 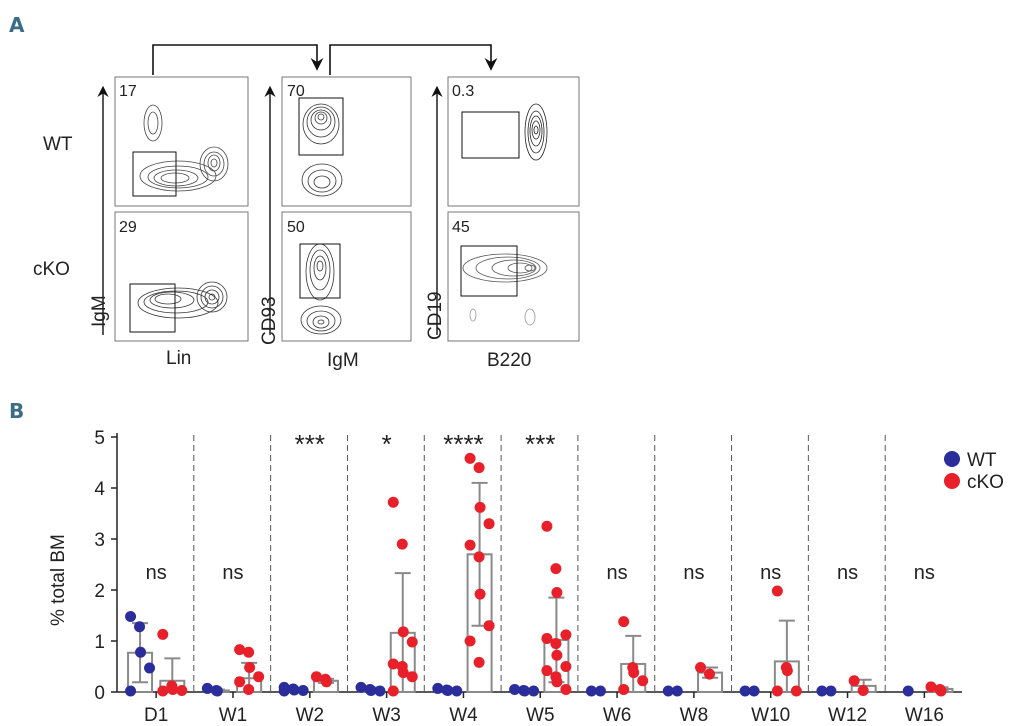 What do you see at coordinates (325, 59) in the screenshot?
I see `gating-arrows` at bounding box center [325, 59].